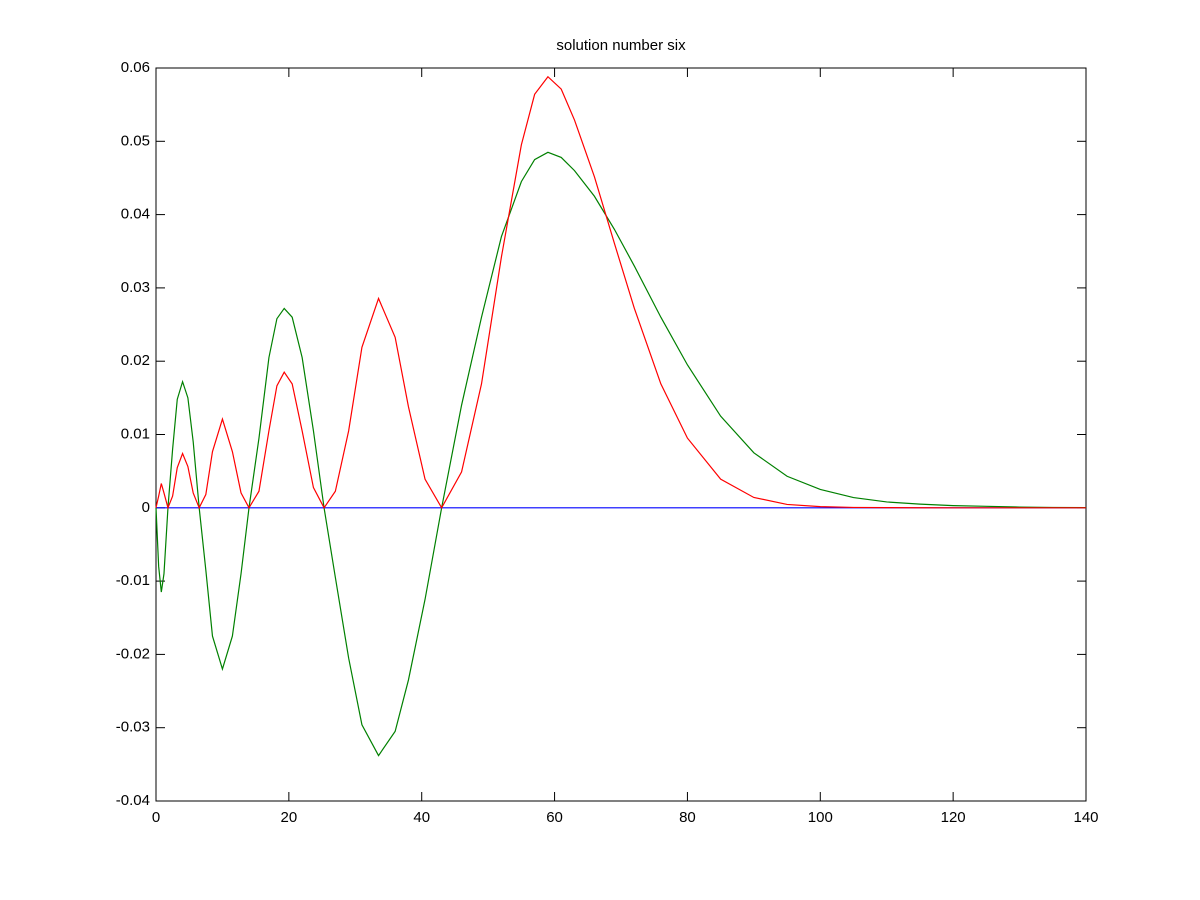 The width and height of the screenshot is (1200, 900). I want to click on y-tick-label: -0.04, so click(133, 800).